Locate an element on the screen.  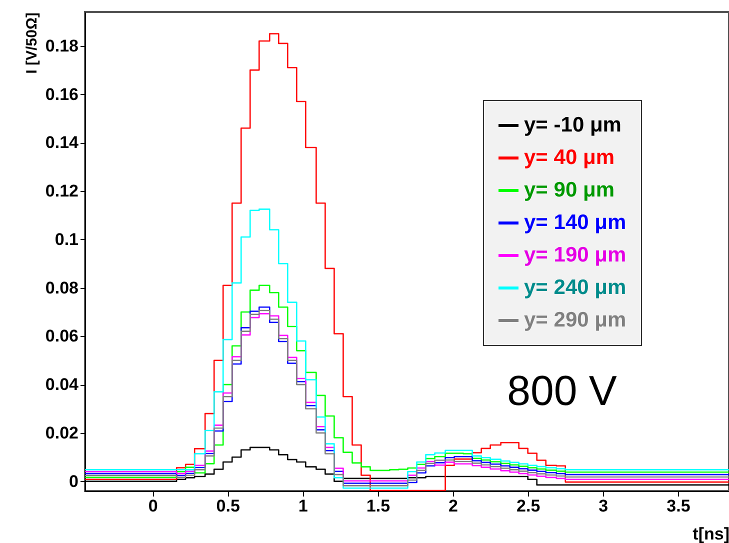
x-tick-label: 2 is located at coordinates (453, 506).